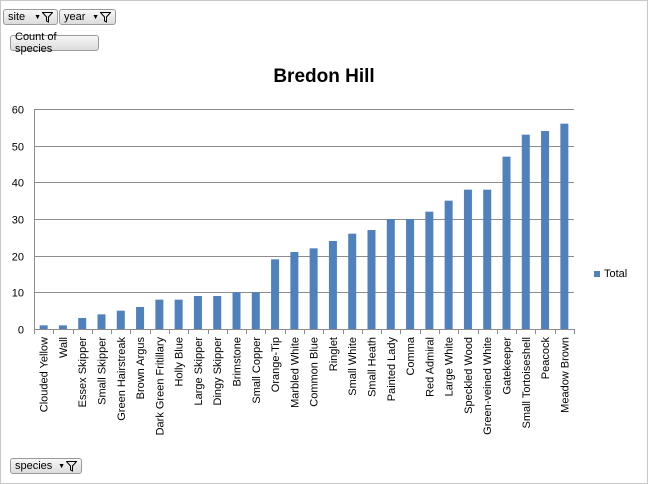  Describe the element at coordinates (18, 184) in the screenshot. I see `y-tick-label: 40` at that location.